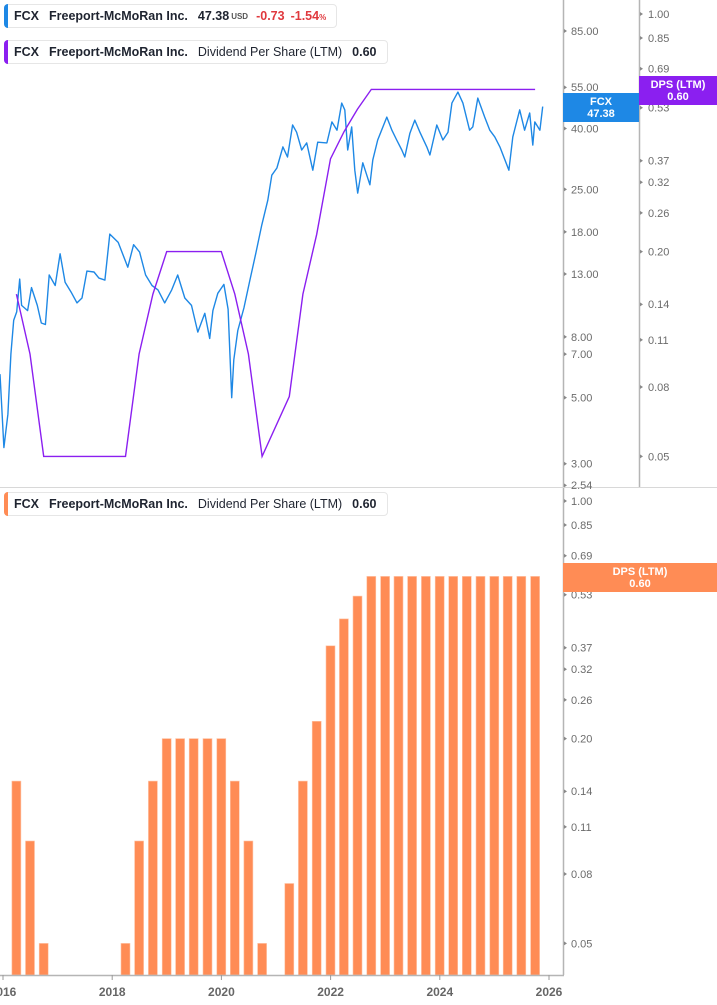 Image resolution: width=717 pixels, height=1005 pixels. I want to click on dps-tick-label: 1.00, so click(658, 15).